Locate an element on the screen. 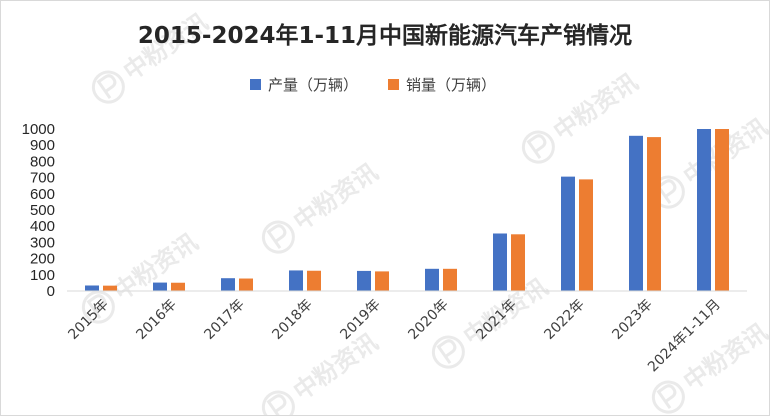  x-tick-label: 2022年 is located at coordinates (564, 320).